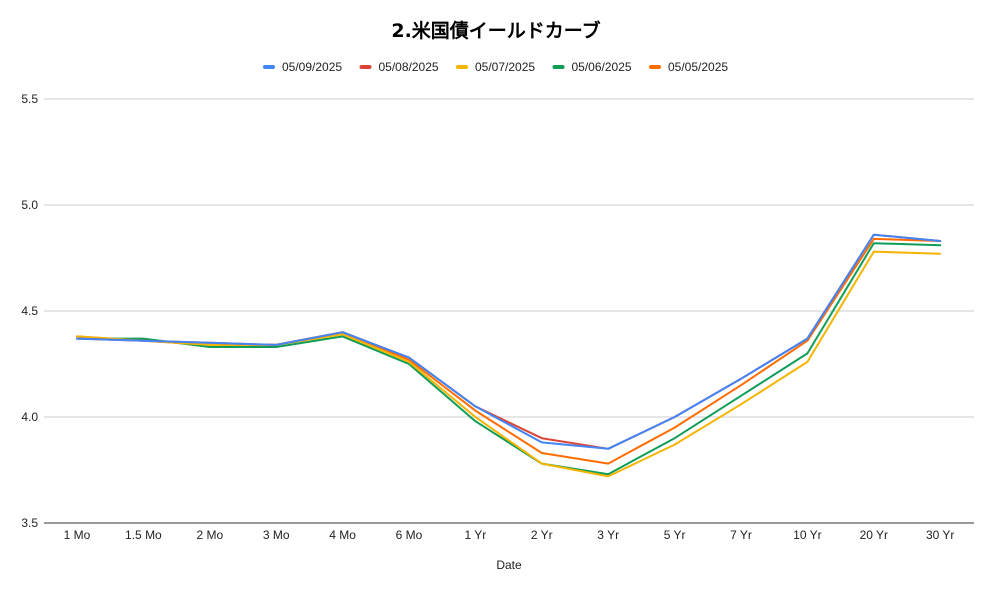 The width and height of the screenshot is (999, 599). Describe the element at coordinates (505, 67) in the screenshot. I see `legend-label: 05/07/2025` at that location.